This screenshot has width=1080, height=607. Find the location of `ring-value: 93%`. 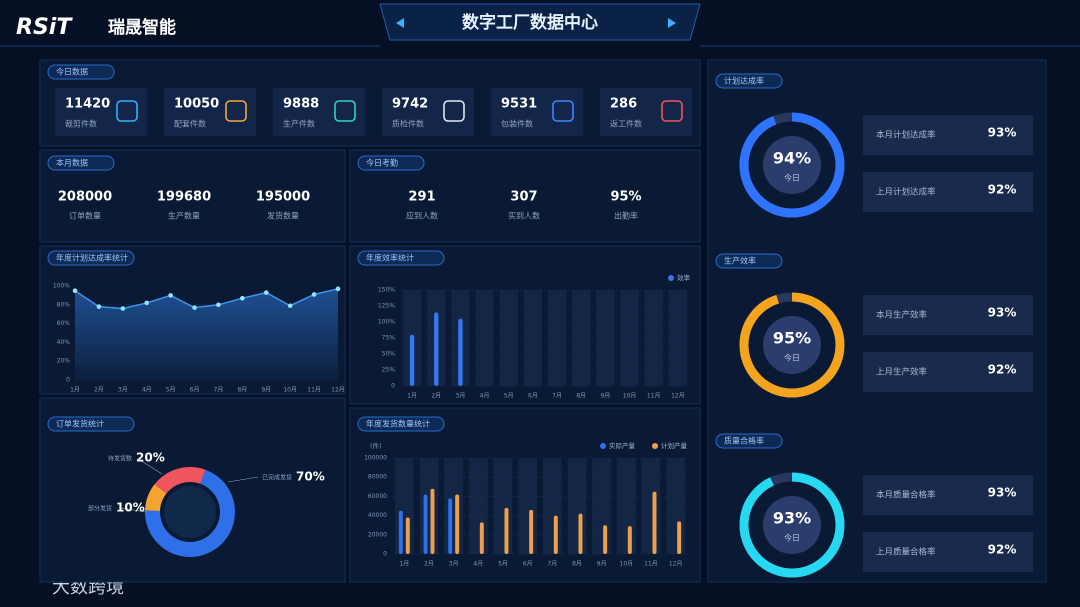

ring-value: 93% is located at coordinates (792, 518).